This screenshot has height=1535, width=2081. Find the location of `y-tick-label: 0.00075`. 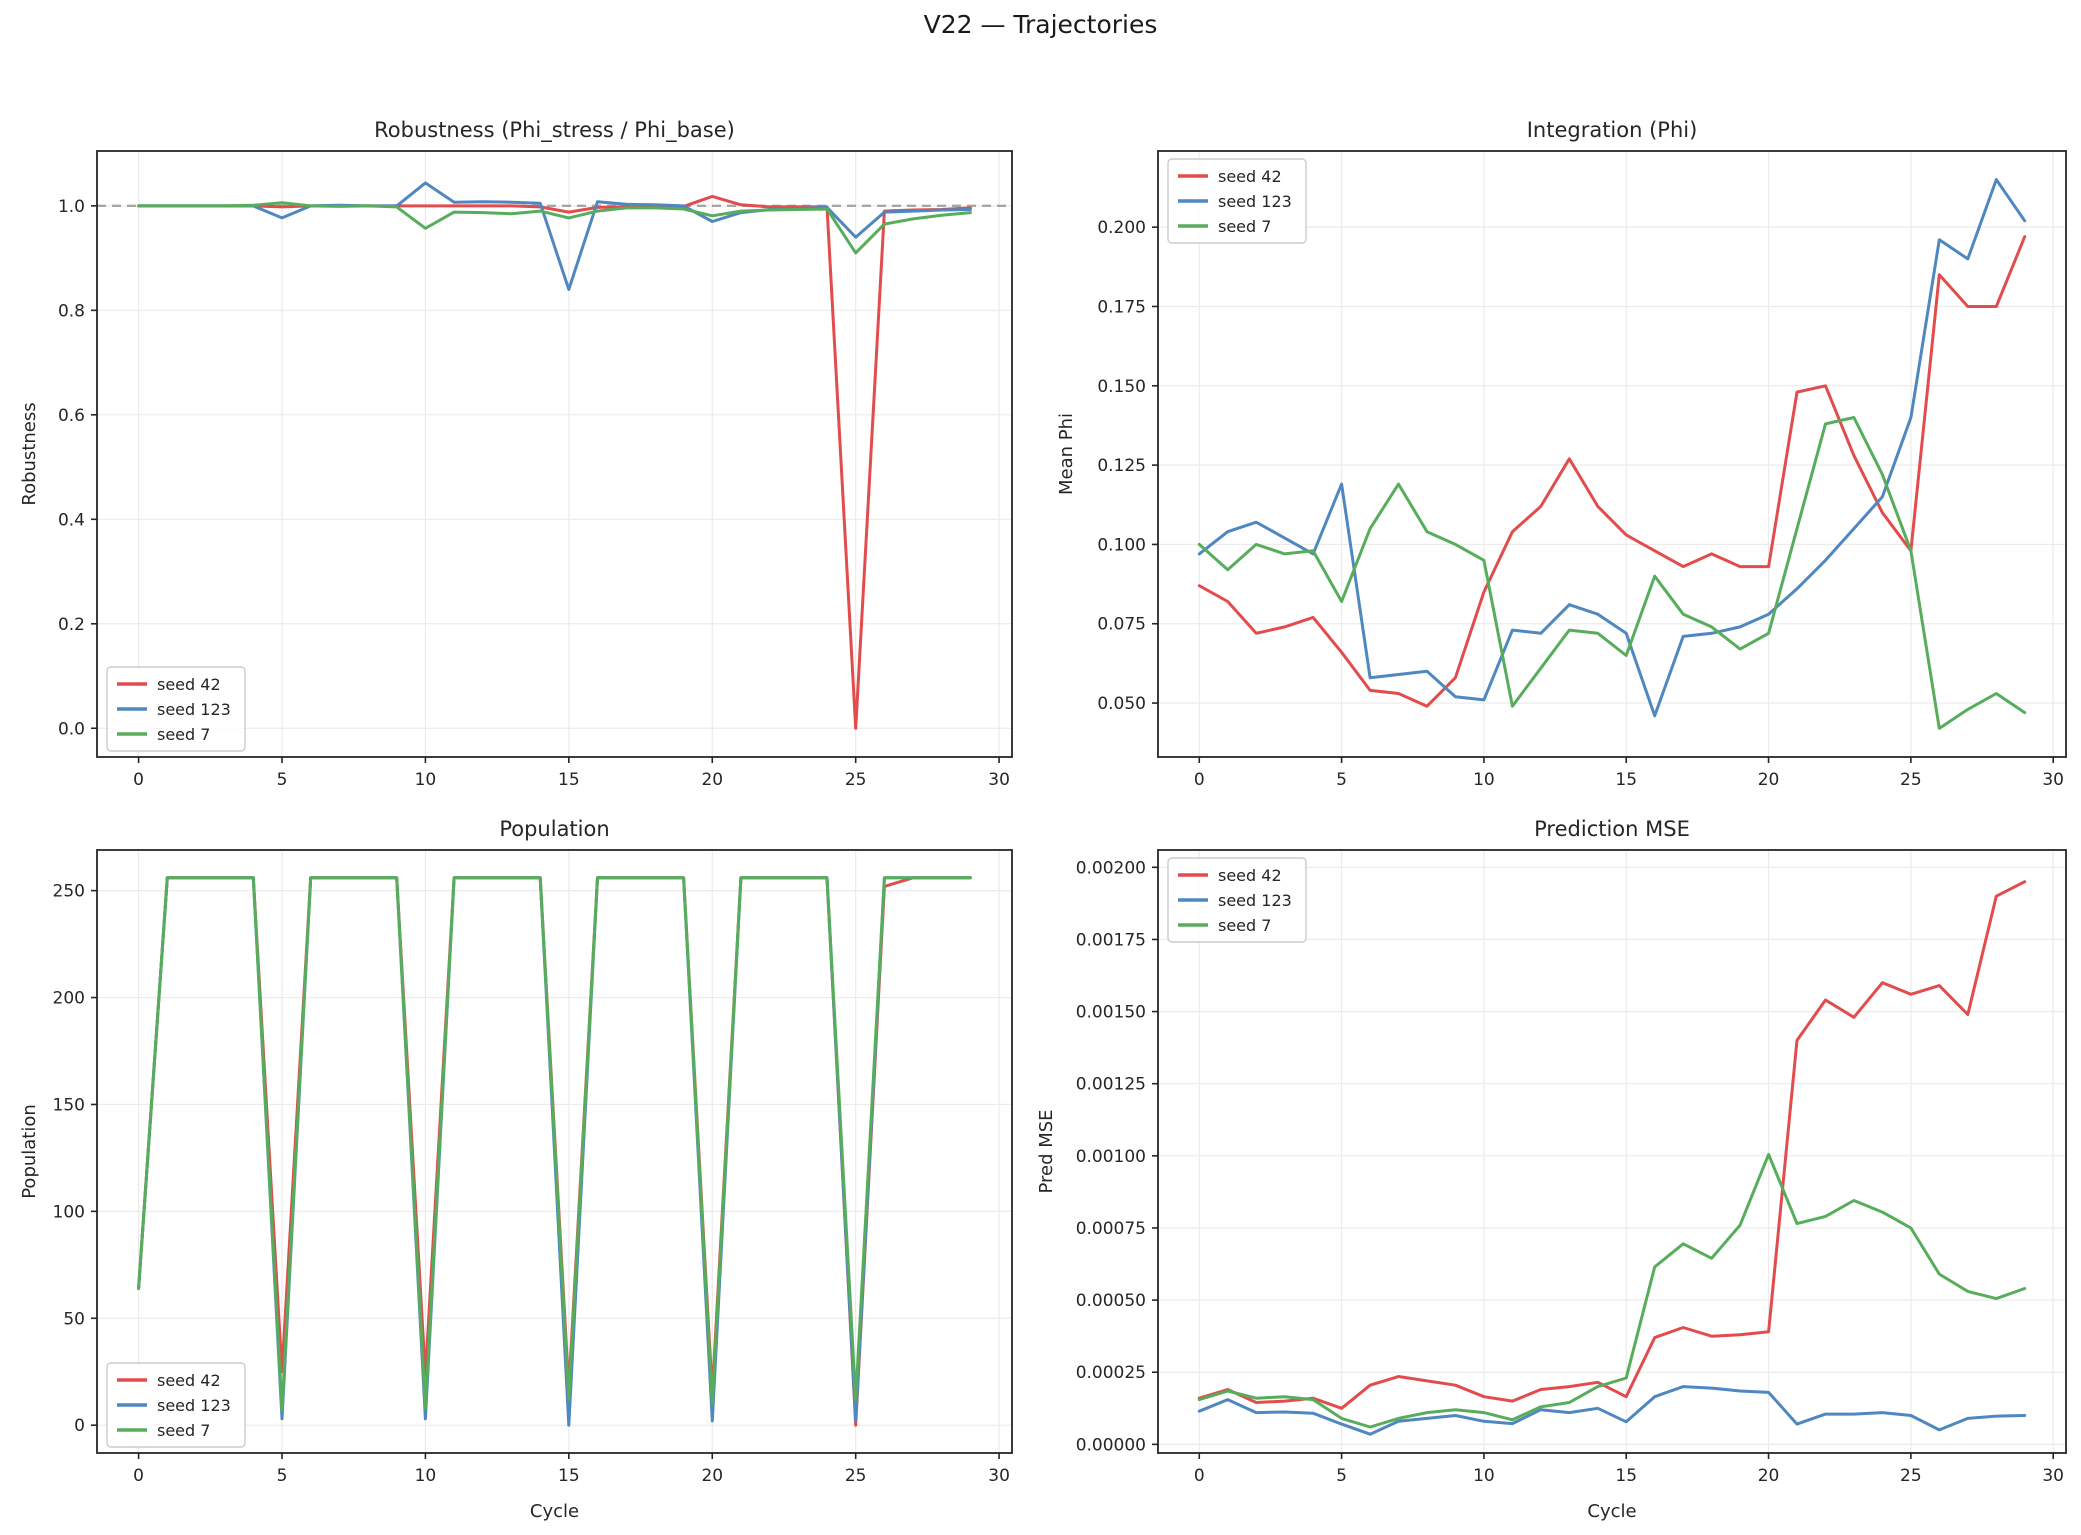

y-tick-label: 0.00075 is located at coordinates (1111, 1229).